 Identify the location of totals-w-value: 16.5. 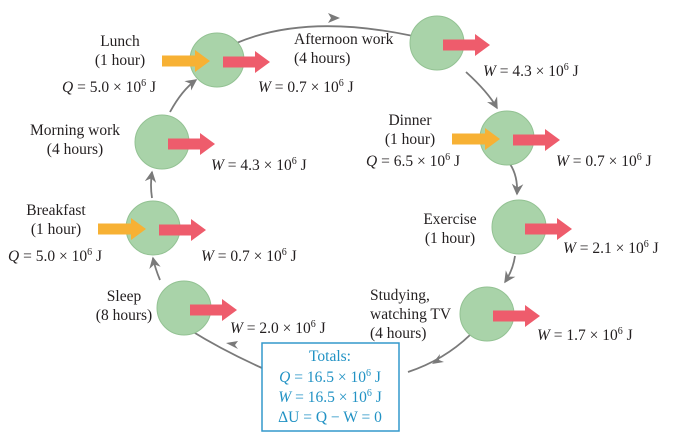
(321, 397).